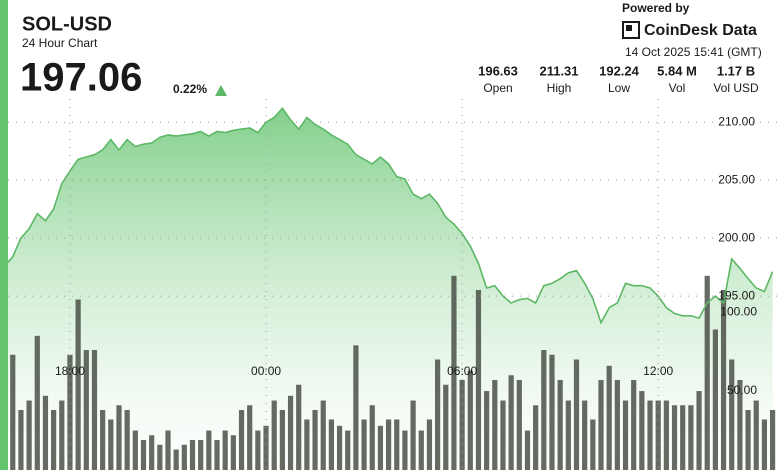 This screenshot has width=780, height=470. What do you see at coordinates (738, 311) in the screenshot?
I see `y2-tick-label: 100.00` at bounding box center [738, 311].